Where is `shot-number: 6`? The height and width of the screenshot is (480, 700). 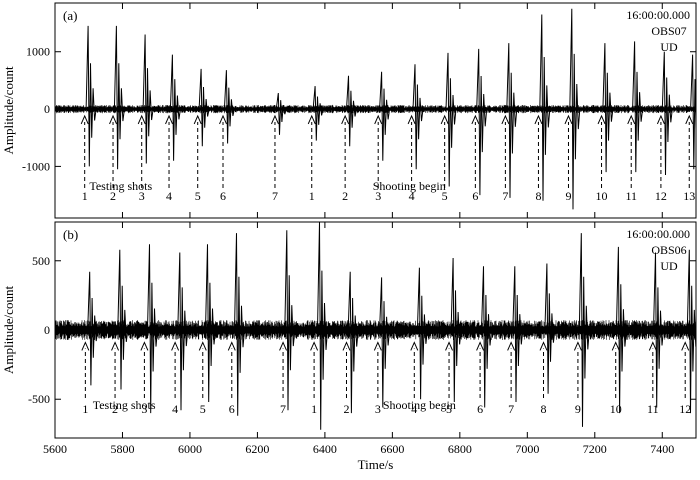
shot-number: 6 is located at coordinates (232, 409).